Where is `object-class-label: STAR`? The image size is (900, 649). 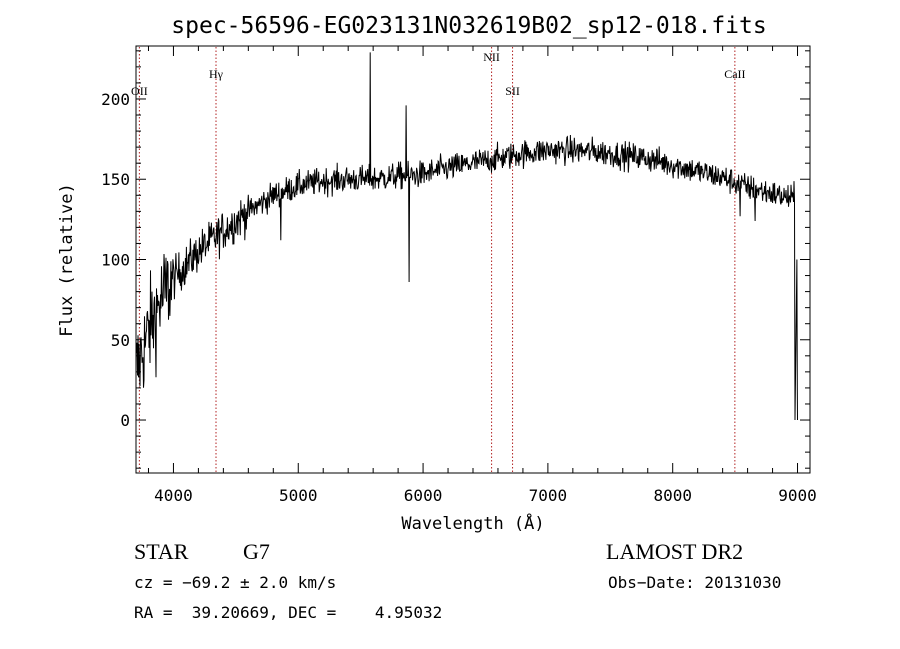
object-class-label: STAR is located at coordinates (161, 551).